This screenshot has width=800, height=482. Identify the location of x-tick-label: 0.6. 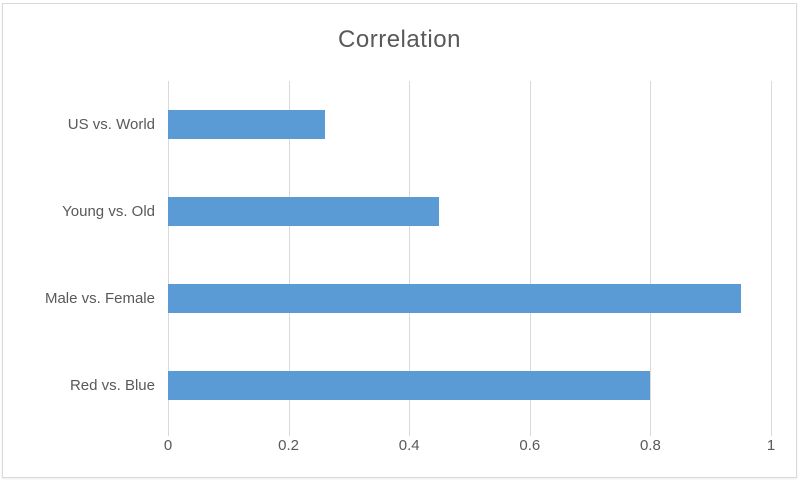
(530, 445).